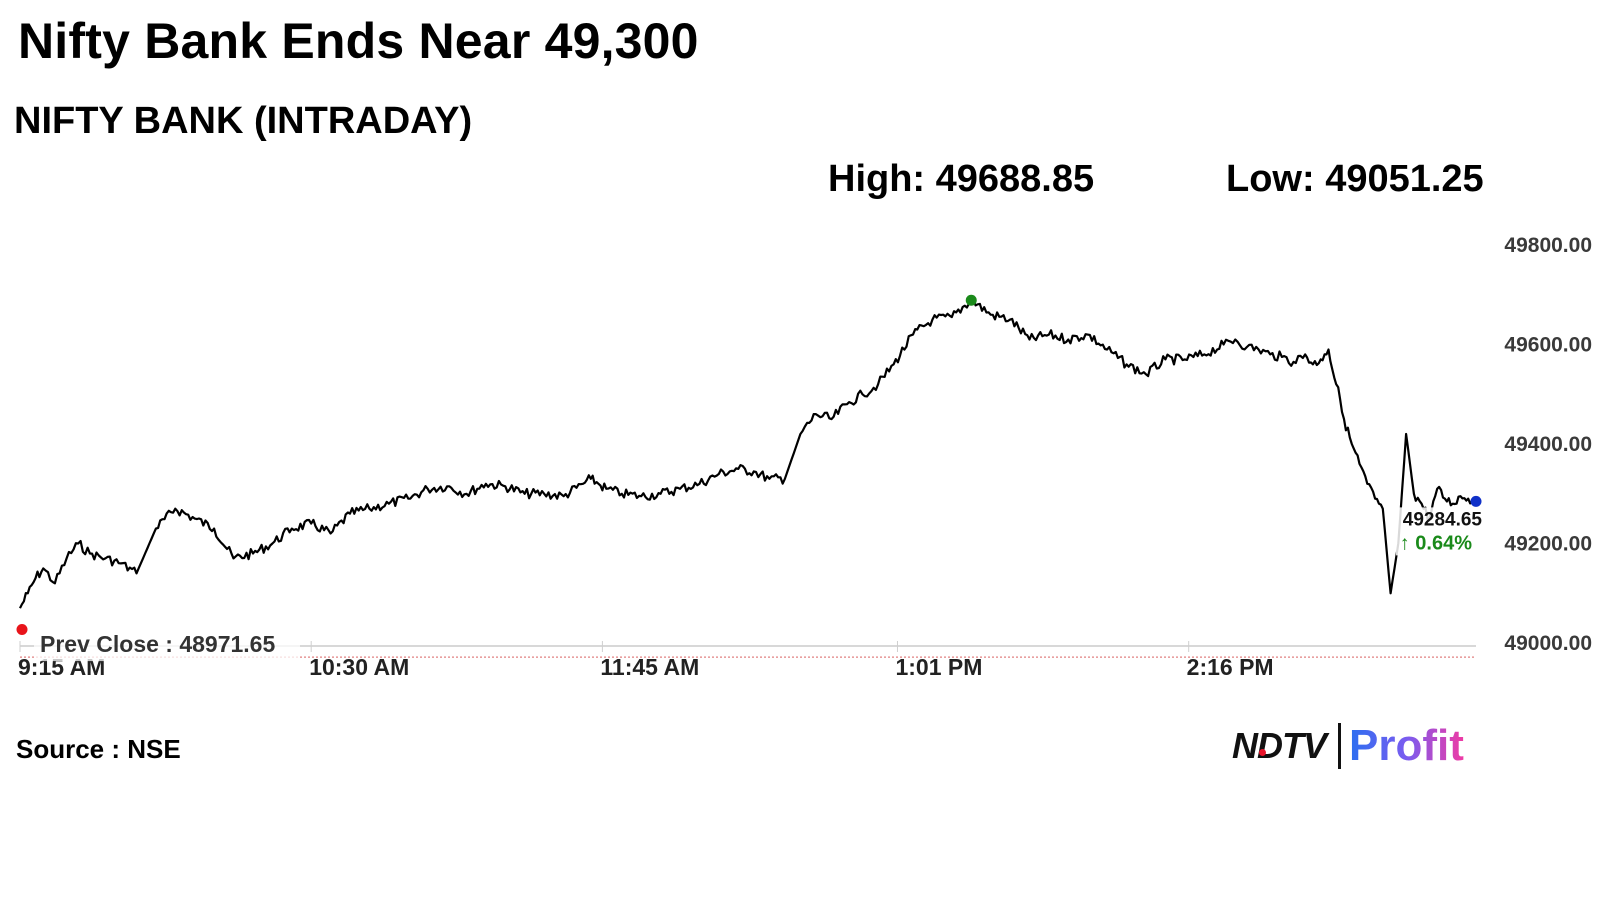 The width and height of the screenshot is (1600, 900). I want to click on y-tick-label: 49600.00, so click(1548, 345).